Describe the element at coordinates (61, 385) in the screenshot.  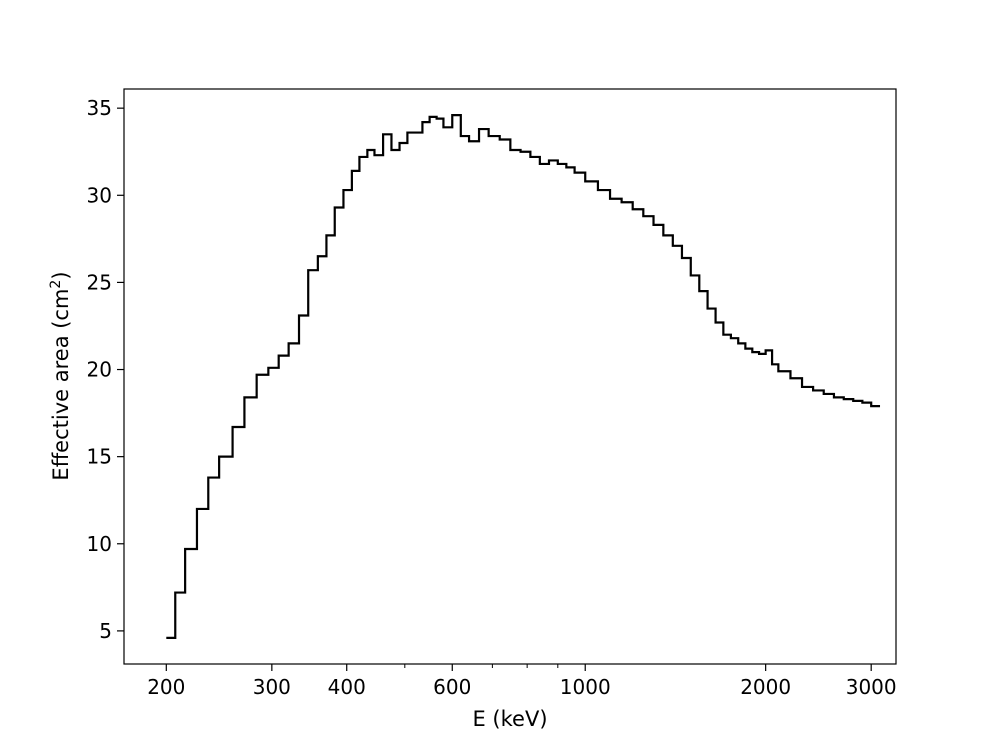
I see `y-axis-label-text: Effective area (cm` at that location.